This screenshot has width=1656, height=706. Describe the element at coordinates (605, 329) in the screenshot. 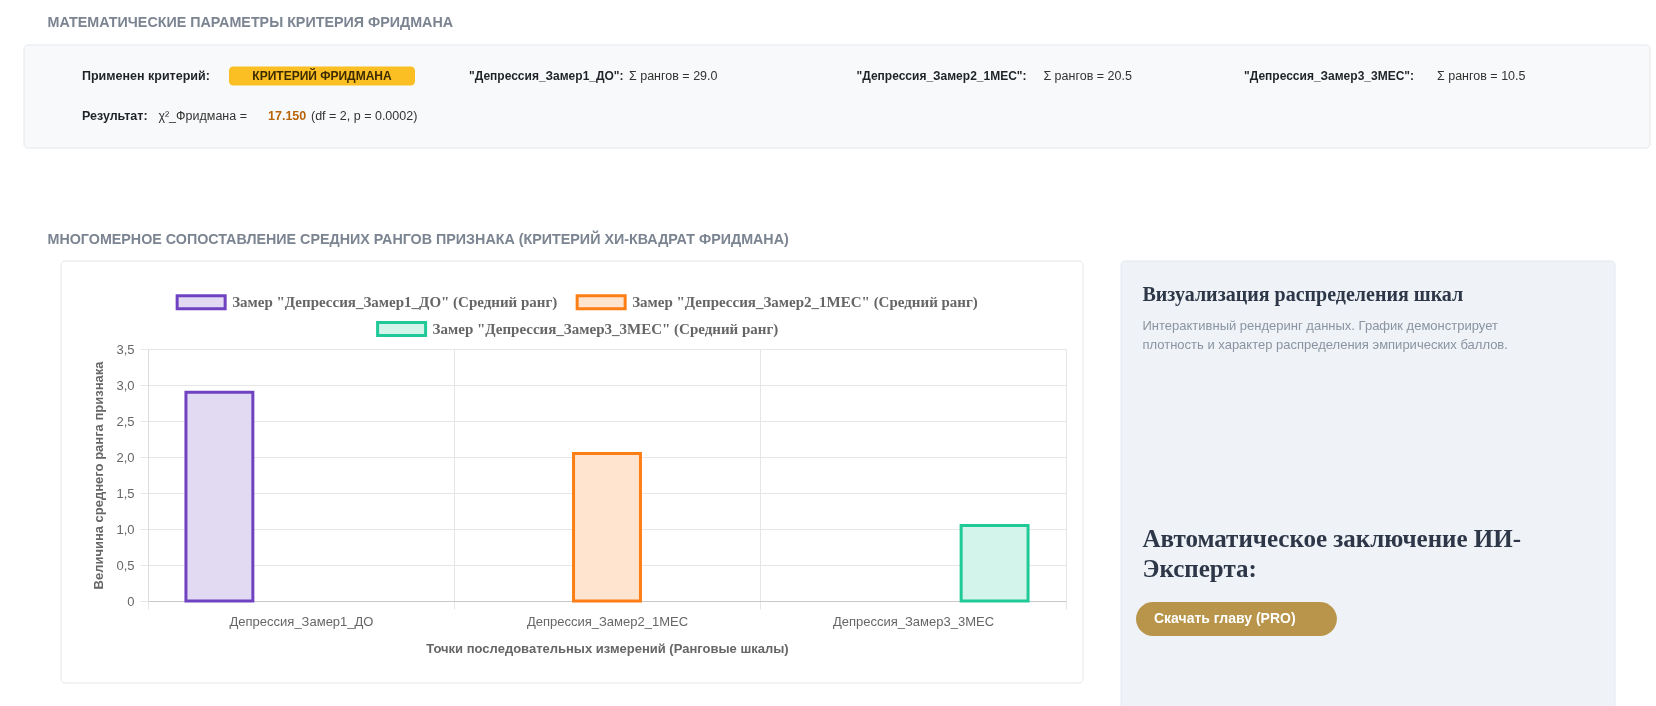

I see `legend-label: Замер "Депрессия_Замер3_3МЕС" (Средний ранг)` at that location.